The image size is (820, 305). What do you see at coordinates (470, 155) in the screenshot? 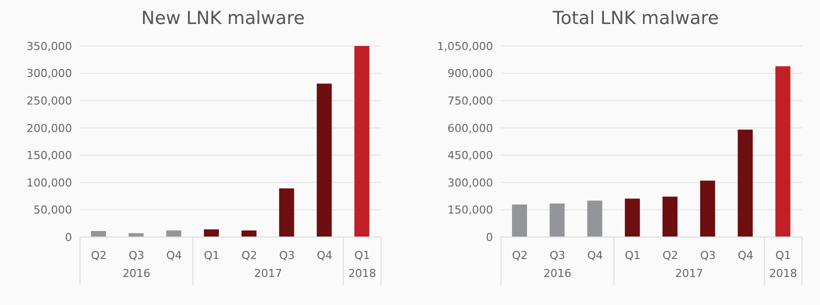
I see `y-tick-label: 450,000` at bounding box center [470, 155].